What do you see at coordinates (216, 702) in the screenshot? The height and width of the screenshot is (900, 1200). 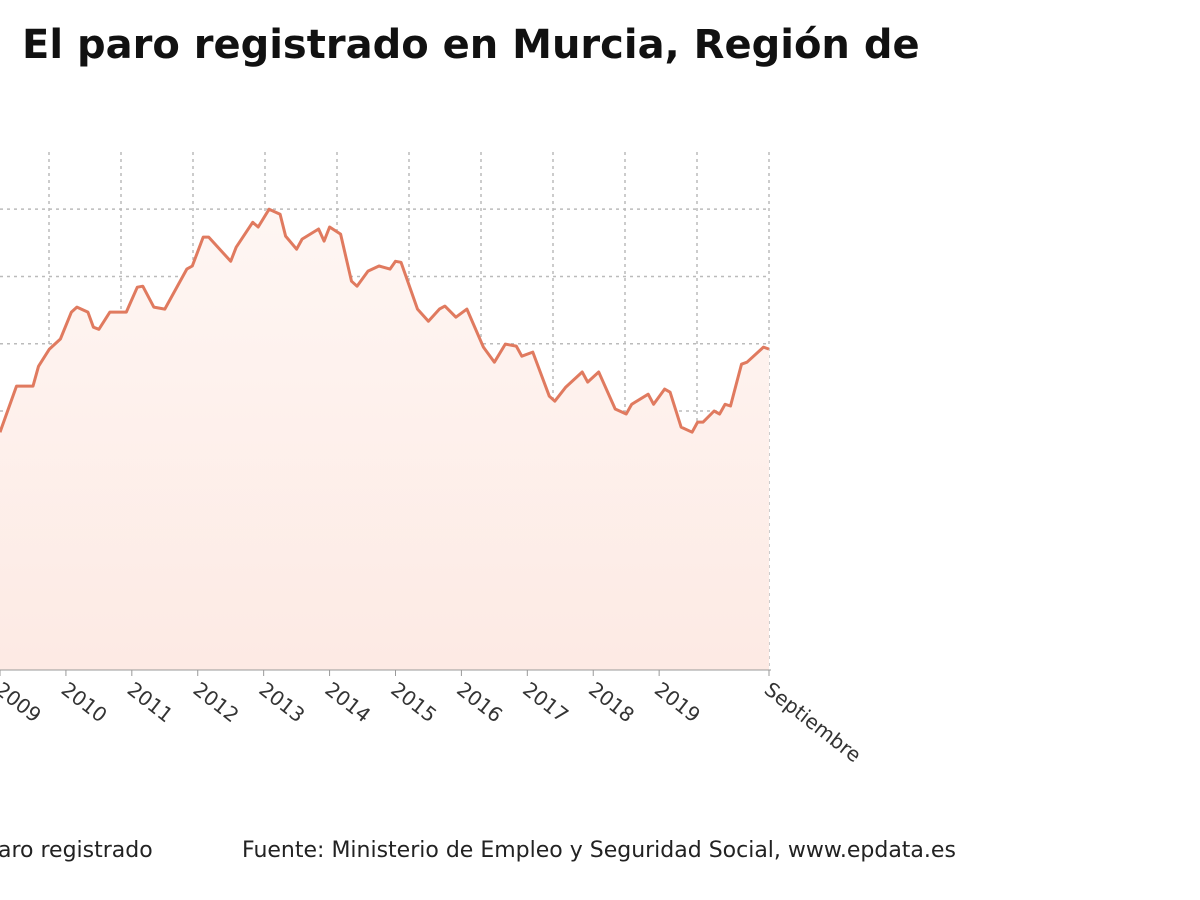 I see `x-tick-label: 2012` at bounding box center [216, 702].